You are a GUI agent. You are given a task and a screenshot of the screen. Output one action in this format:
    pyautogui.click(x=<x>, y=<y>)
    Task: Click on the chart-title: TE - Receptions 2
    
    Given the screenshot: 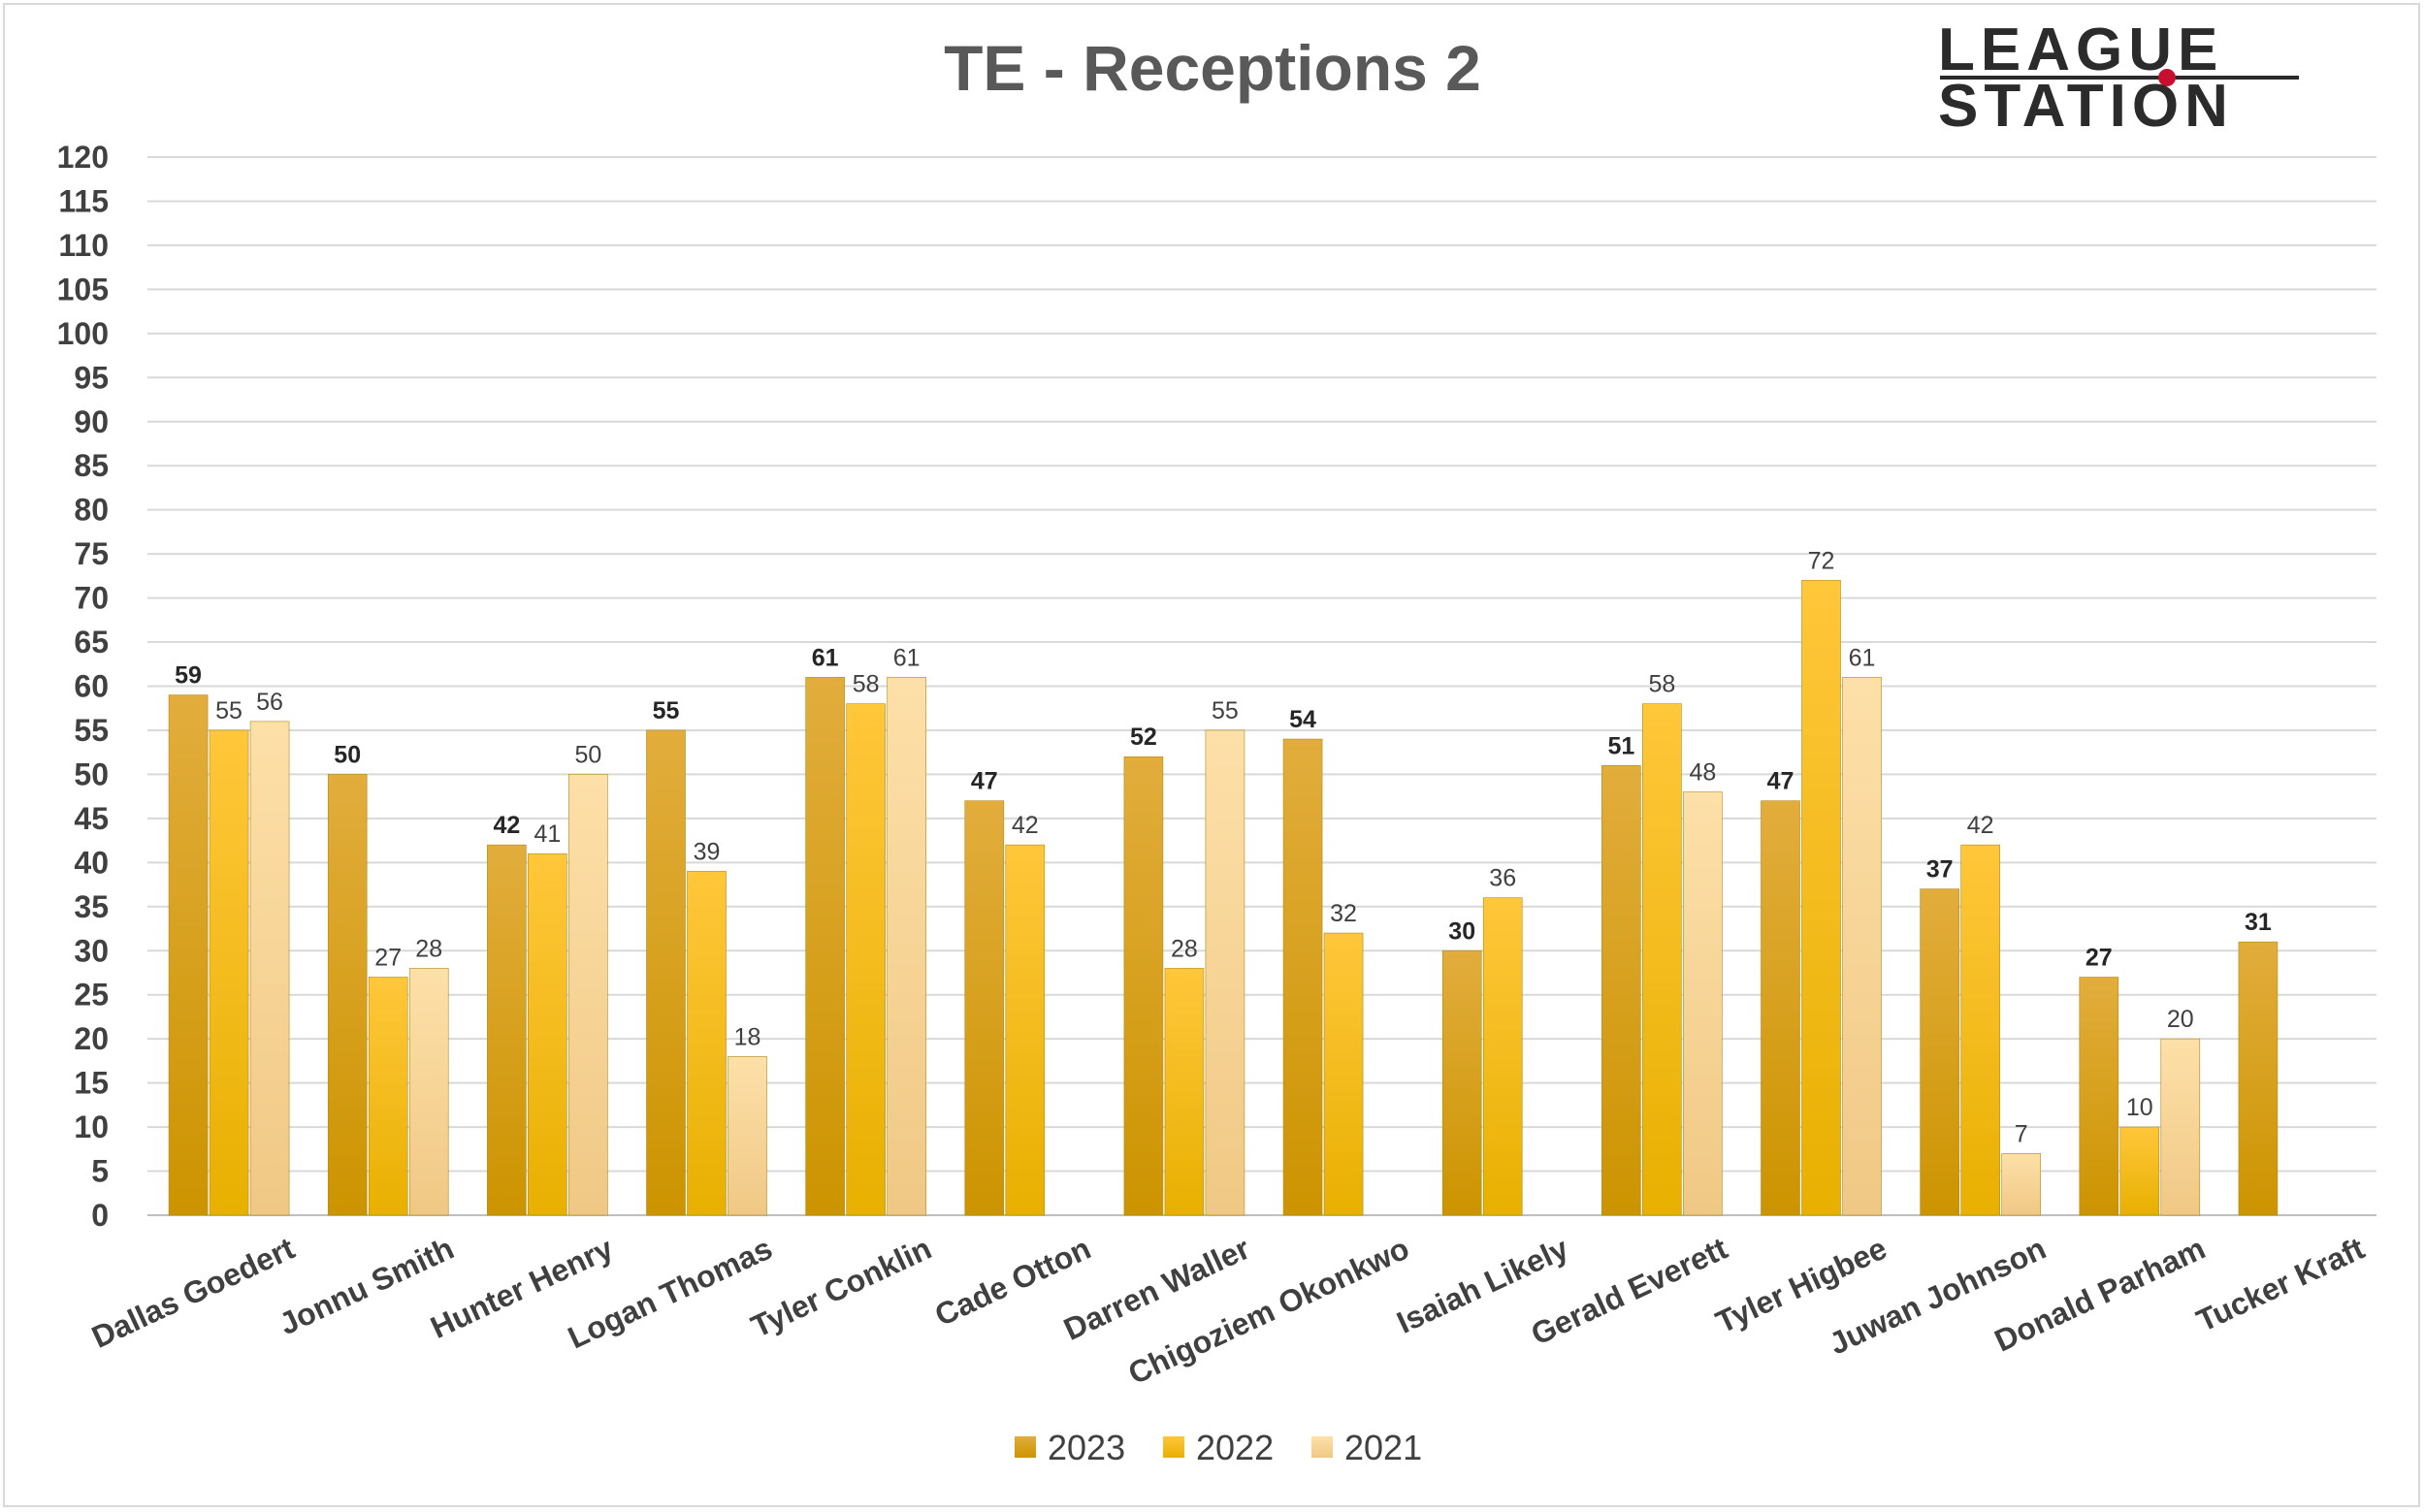 What is the action you would take?
    pyautogui.click(x=1212, y=68)
    